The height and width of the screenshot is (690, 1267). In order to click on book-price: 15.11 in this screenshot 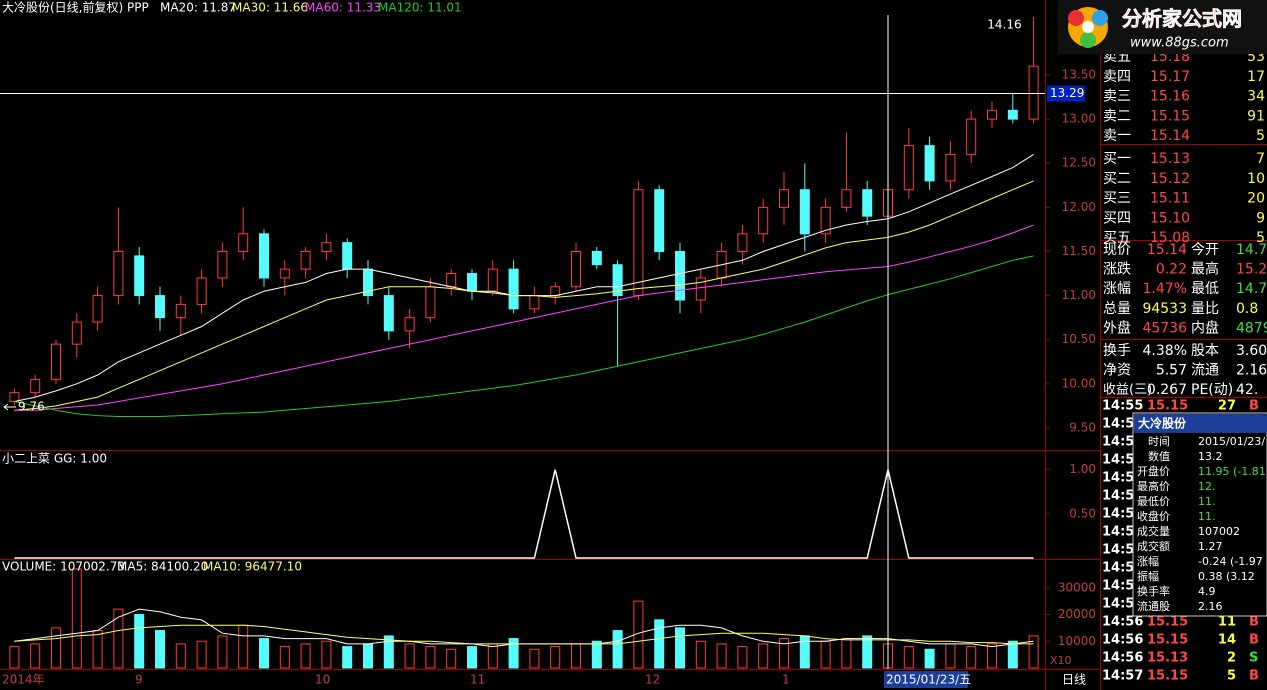, I will do `click(1170, 199)`.